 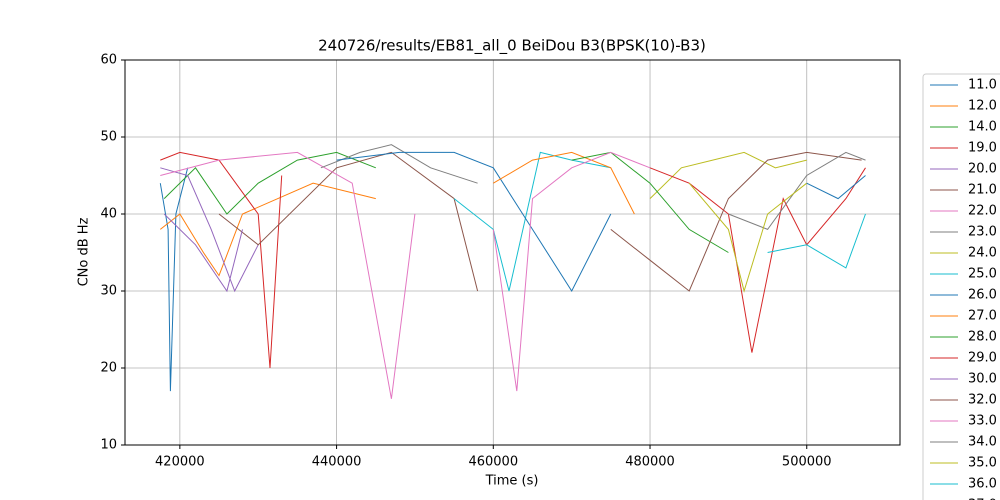 What do you see at coordinates (108, 214) in the screenshot?
I see `y-tick-label: 40` at bounding box center [108, 214].